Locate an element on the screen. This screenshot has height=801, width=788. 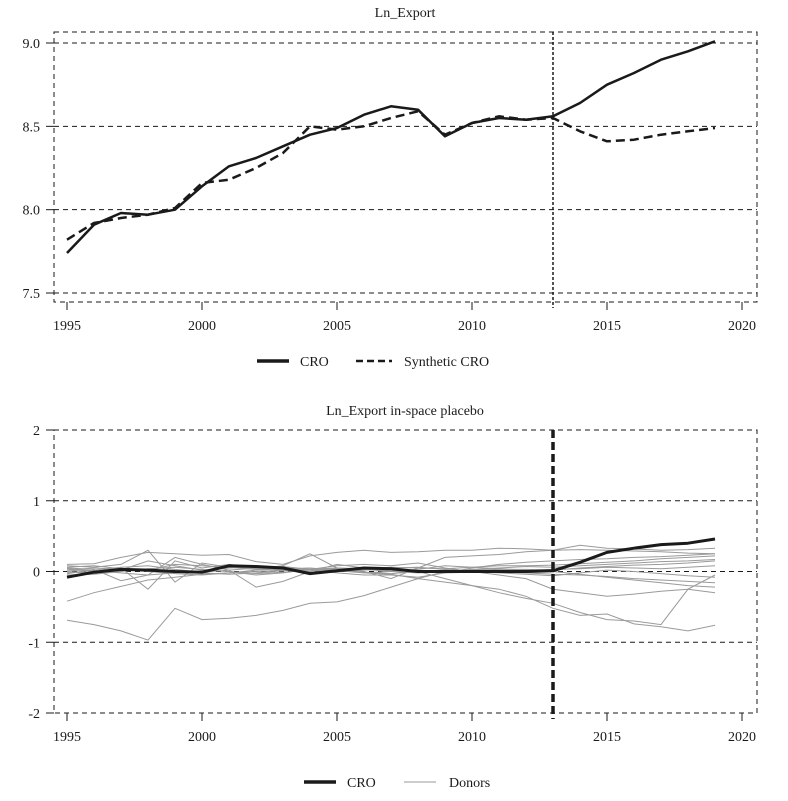
y-tick-label: 1 is located at coordinates (36, 502).